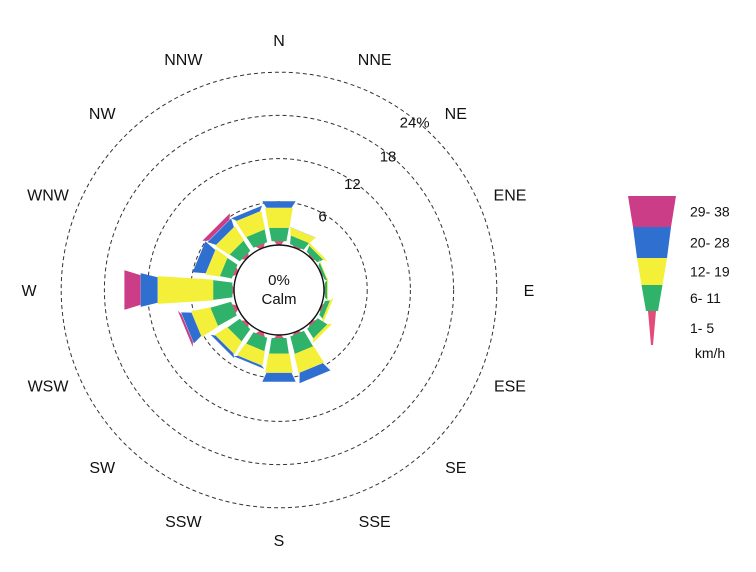 Image resolution: width=756 pixels, height=572 pixels. What do you see at coordinates (455, 468) in the screenshot?
I see `direction-label-se: SE` at bounding box center [455, 468].